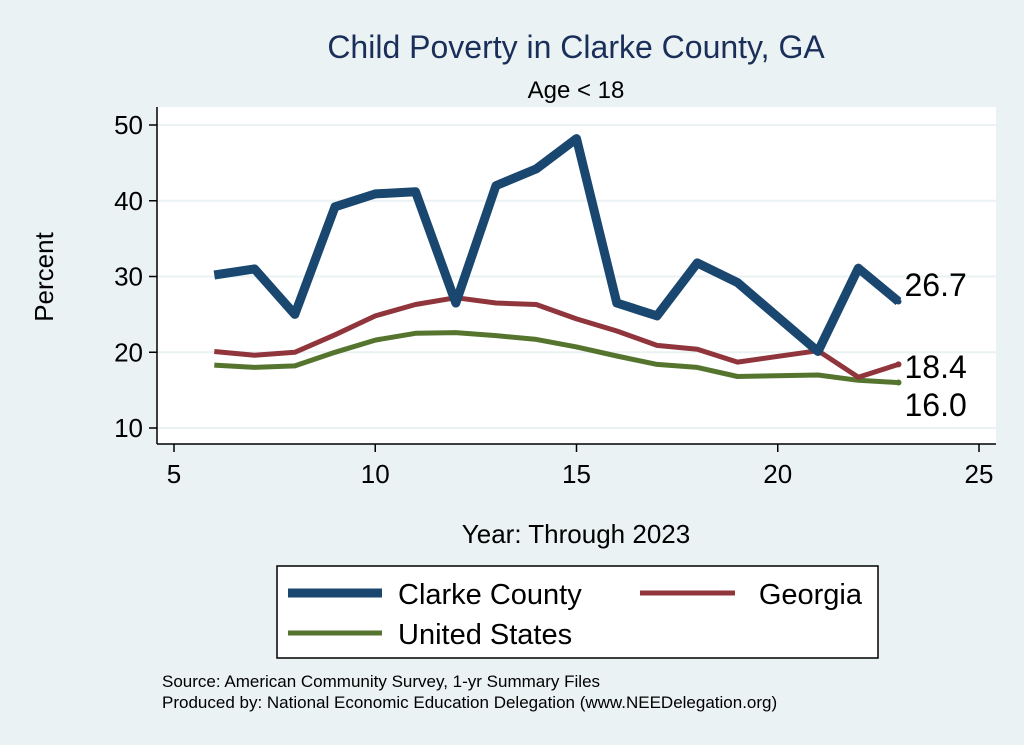 The width and height of the screenshot is (1024, 745). I want to click on legend-label-georgia: Georgia, so click(811, 595).